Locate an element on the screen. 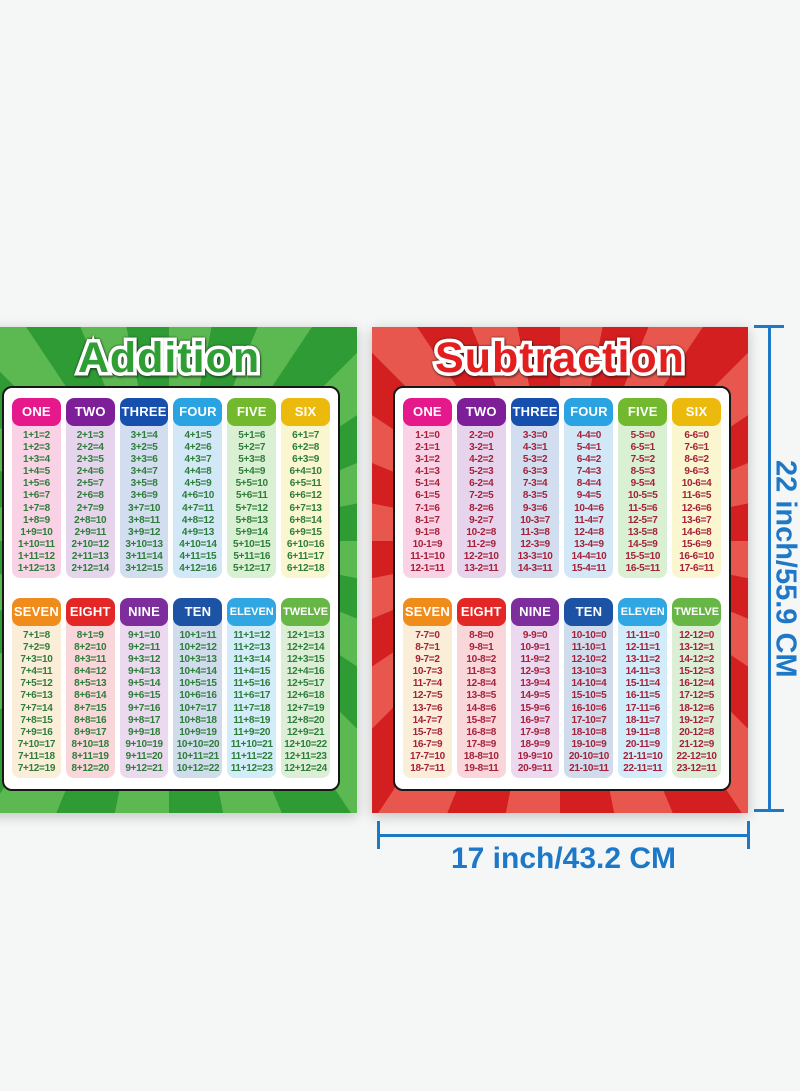 The width and height of the screenshot is (800, 1091). fact: 3+4=7 is located at coordinates (144, 472).